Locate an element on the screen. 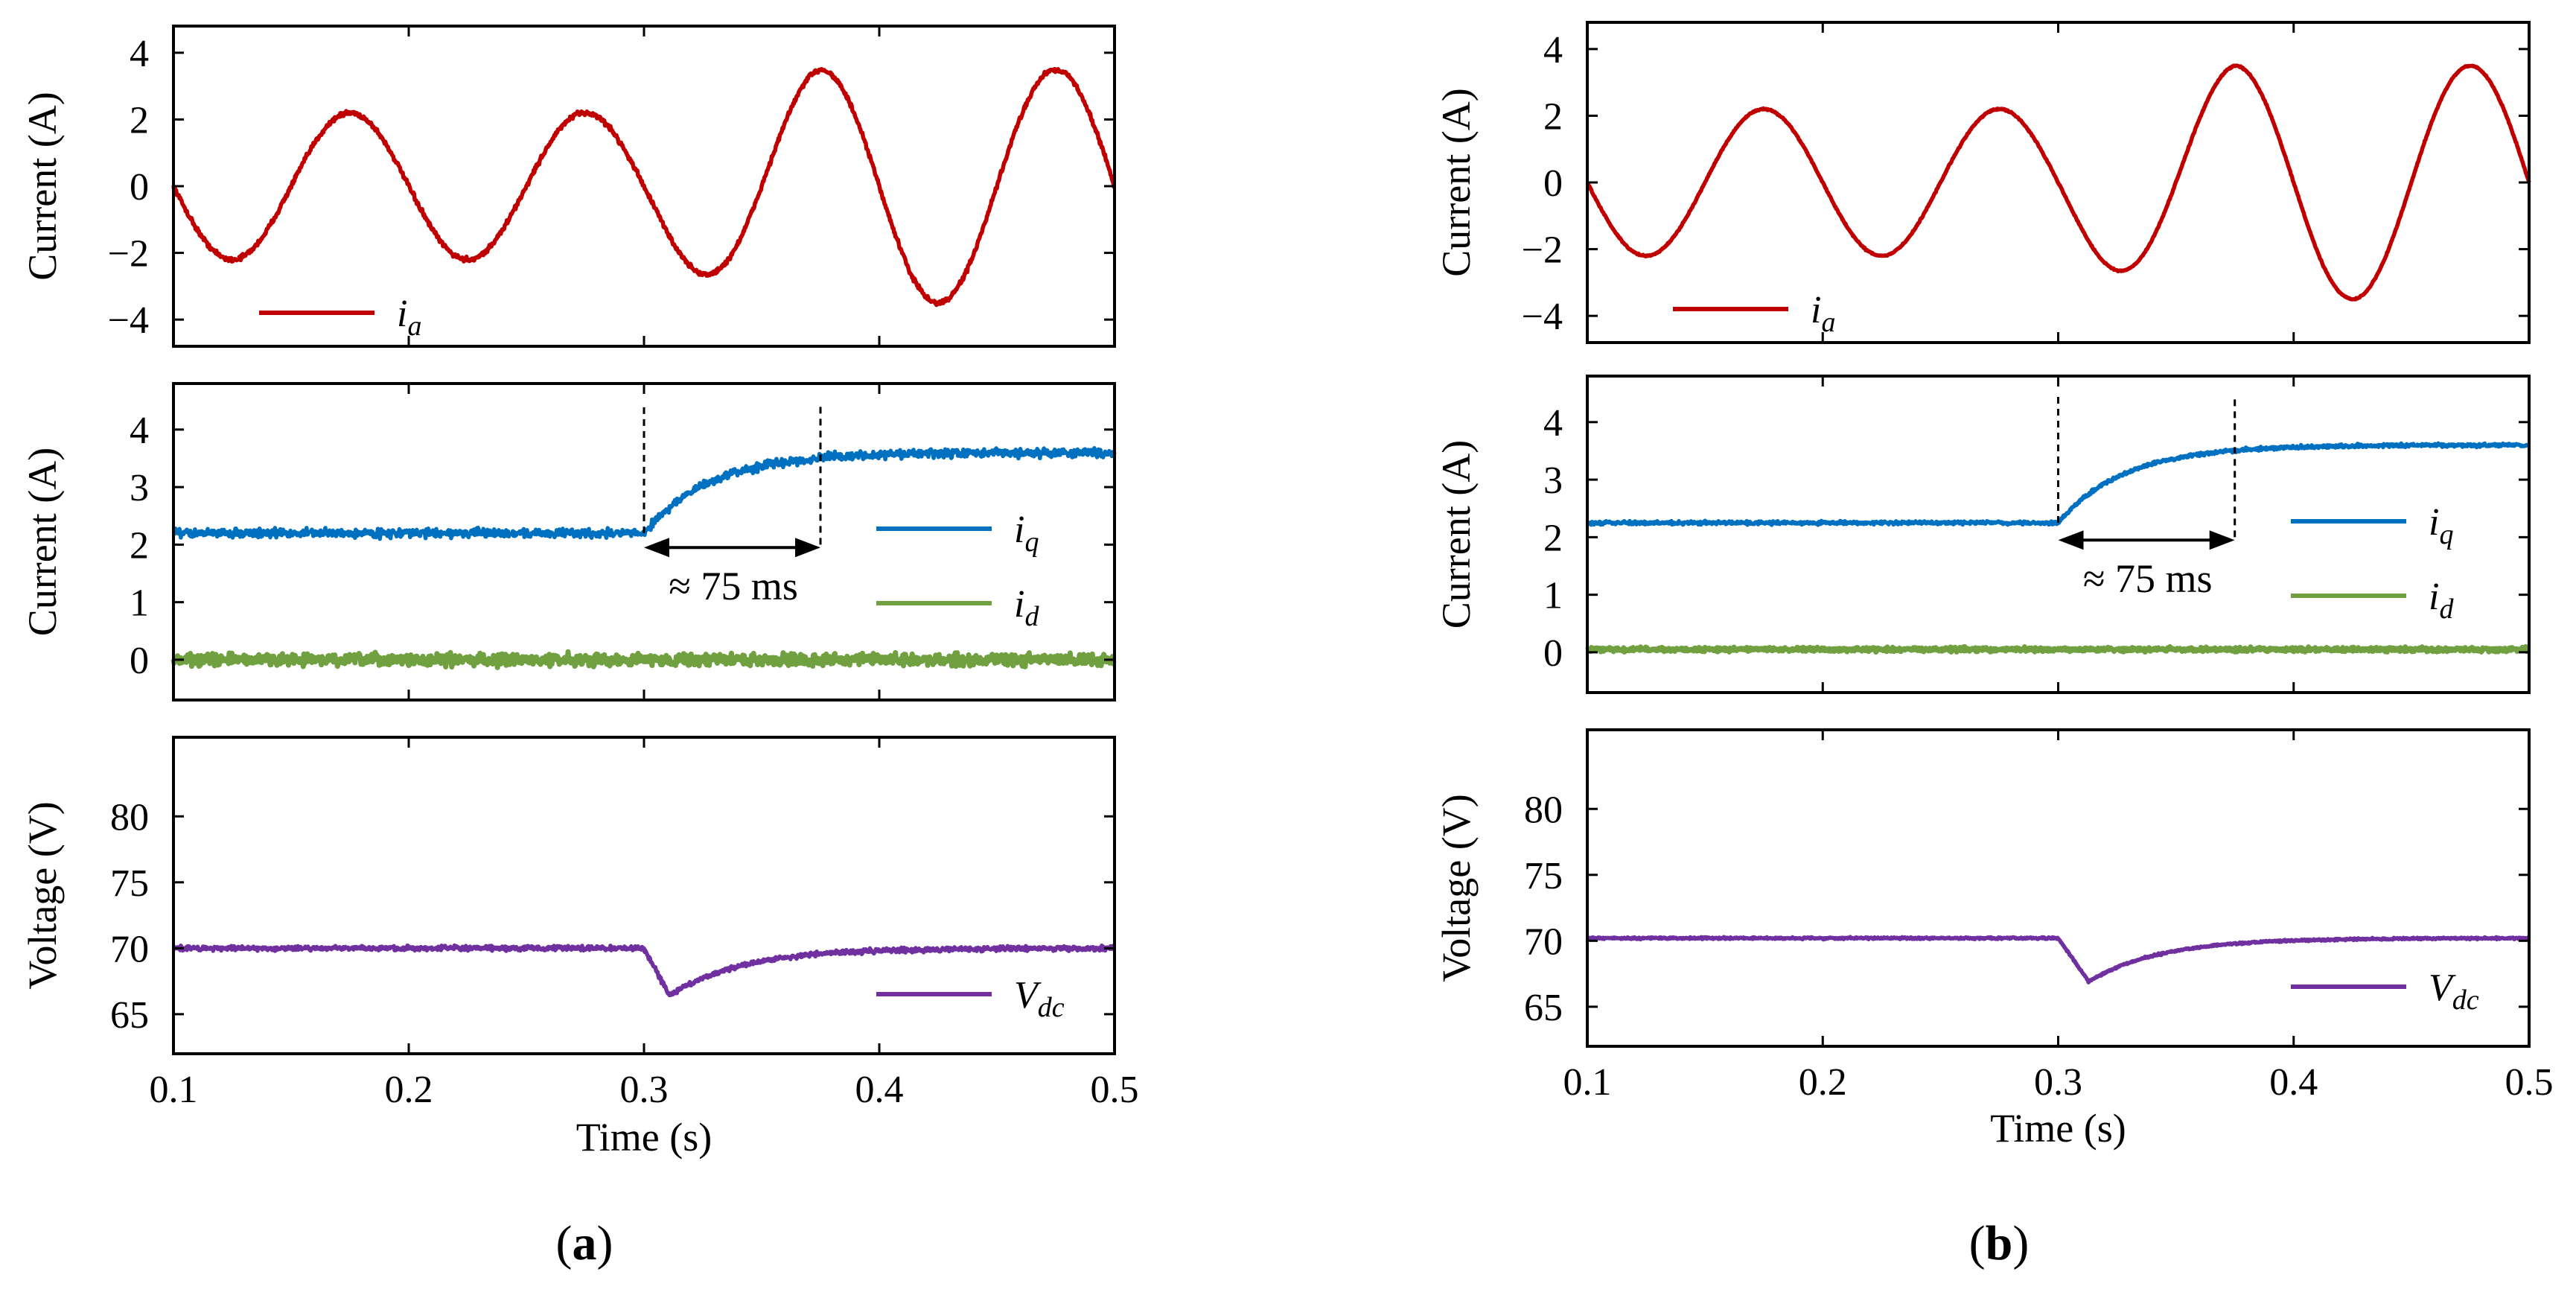  panel-label-a: (a) is located at coordinates (584, 1243).